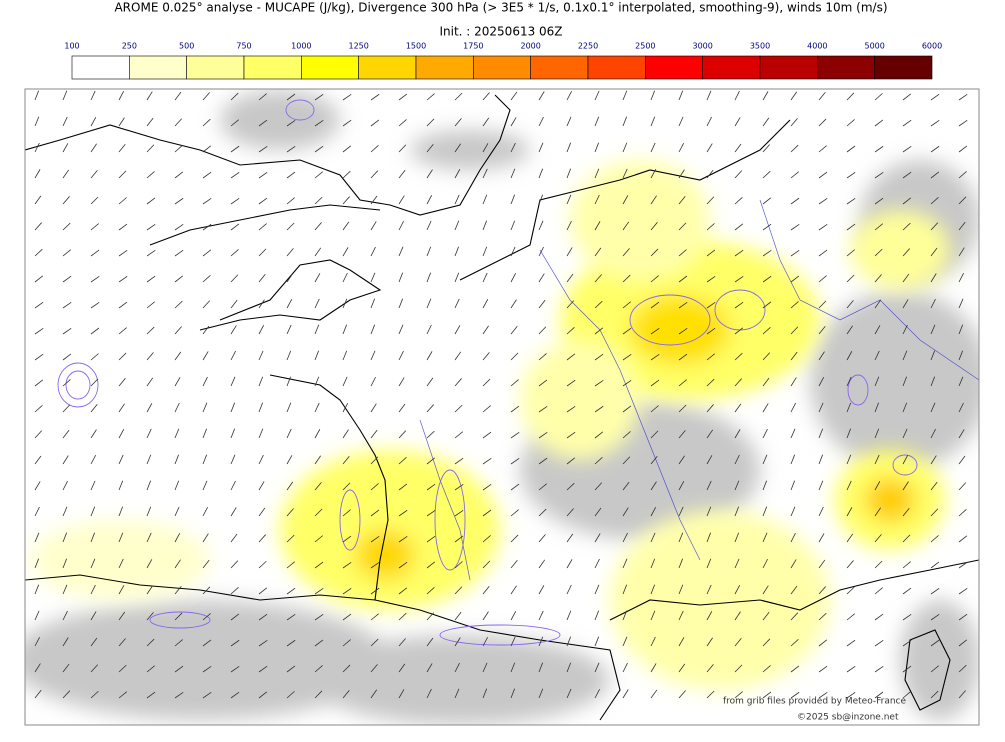 The image size is (1005, 742). Describe the element at coordinates (473, 46) in the screenshot. I see `colorbar-label: 1750` at that location.